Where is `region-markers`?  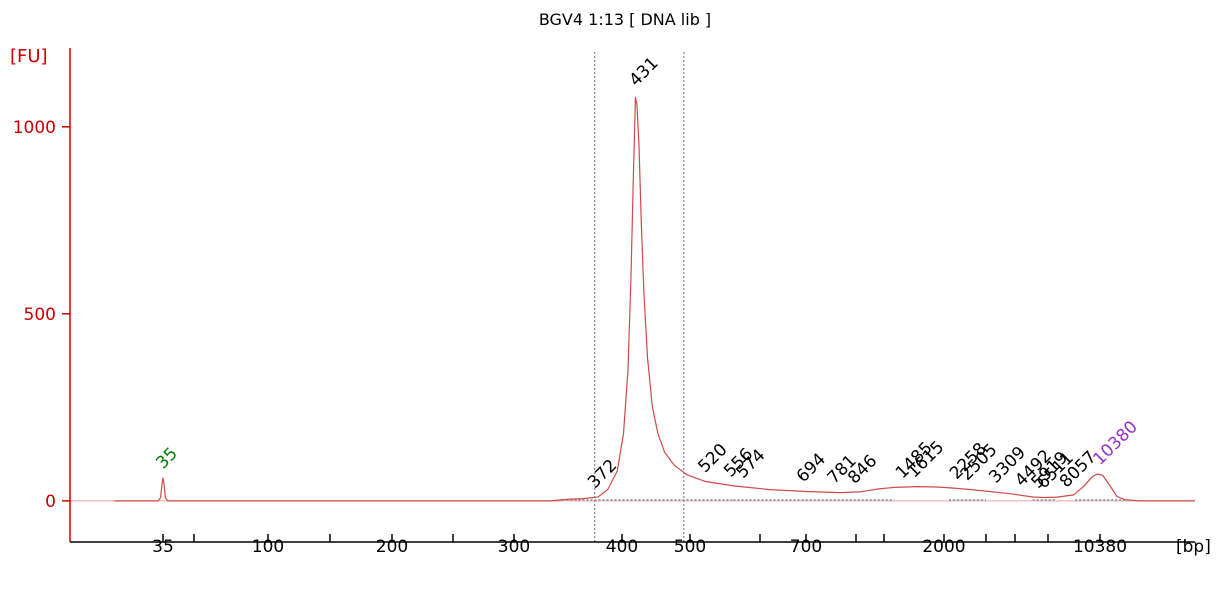
region-markers is located at coordinates (639, 297).